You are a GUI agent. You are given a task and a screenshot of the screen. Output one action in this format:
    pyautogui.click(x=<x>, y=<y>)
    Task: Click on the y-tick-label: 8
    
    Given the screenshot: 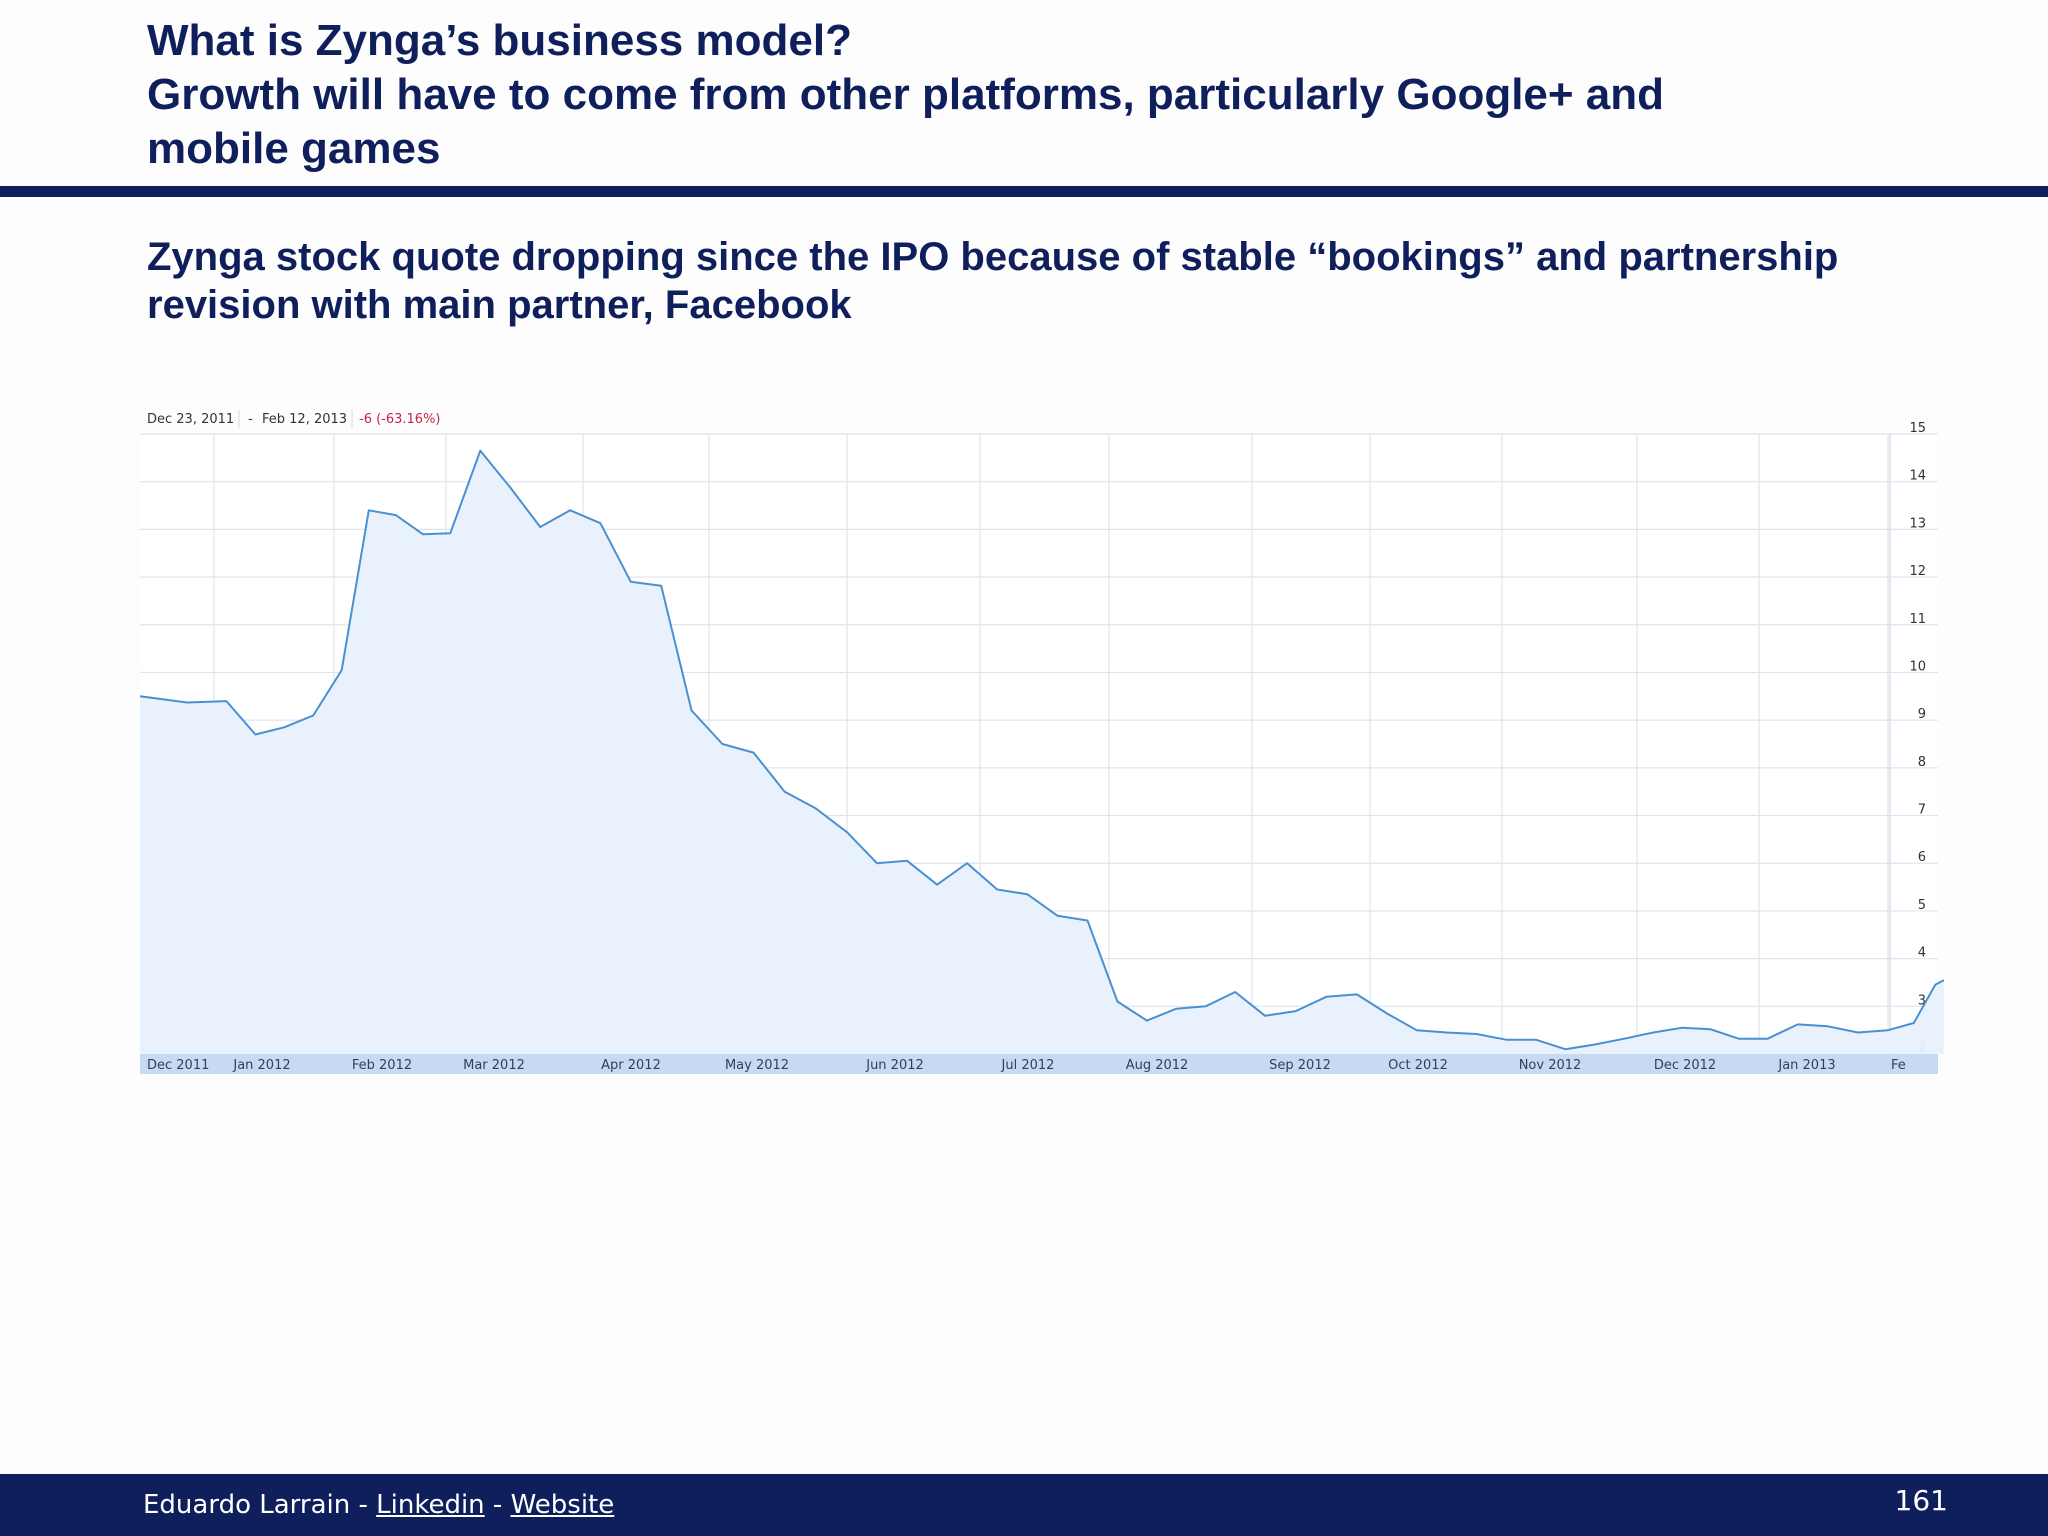 What is the action you would take?
    pyautogui.click(x=1922, y=762)
    